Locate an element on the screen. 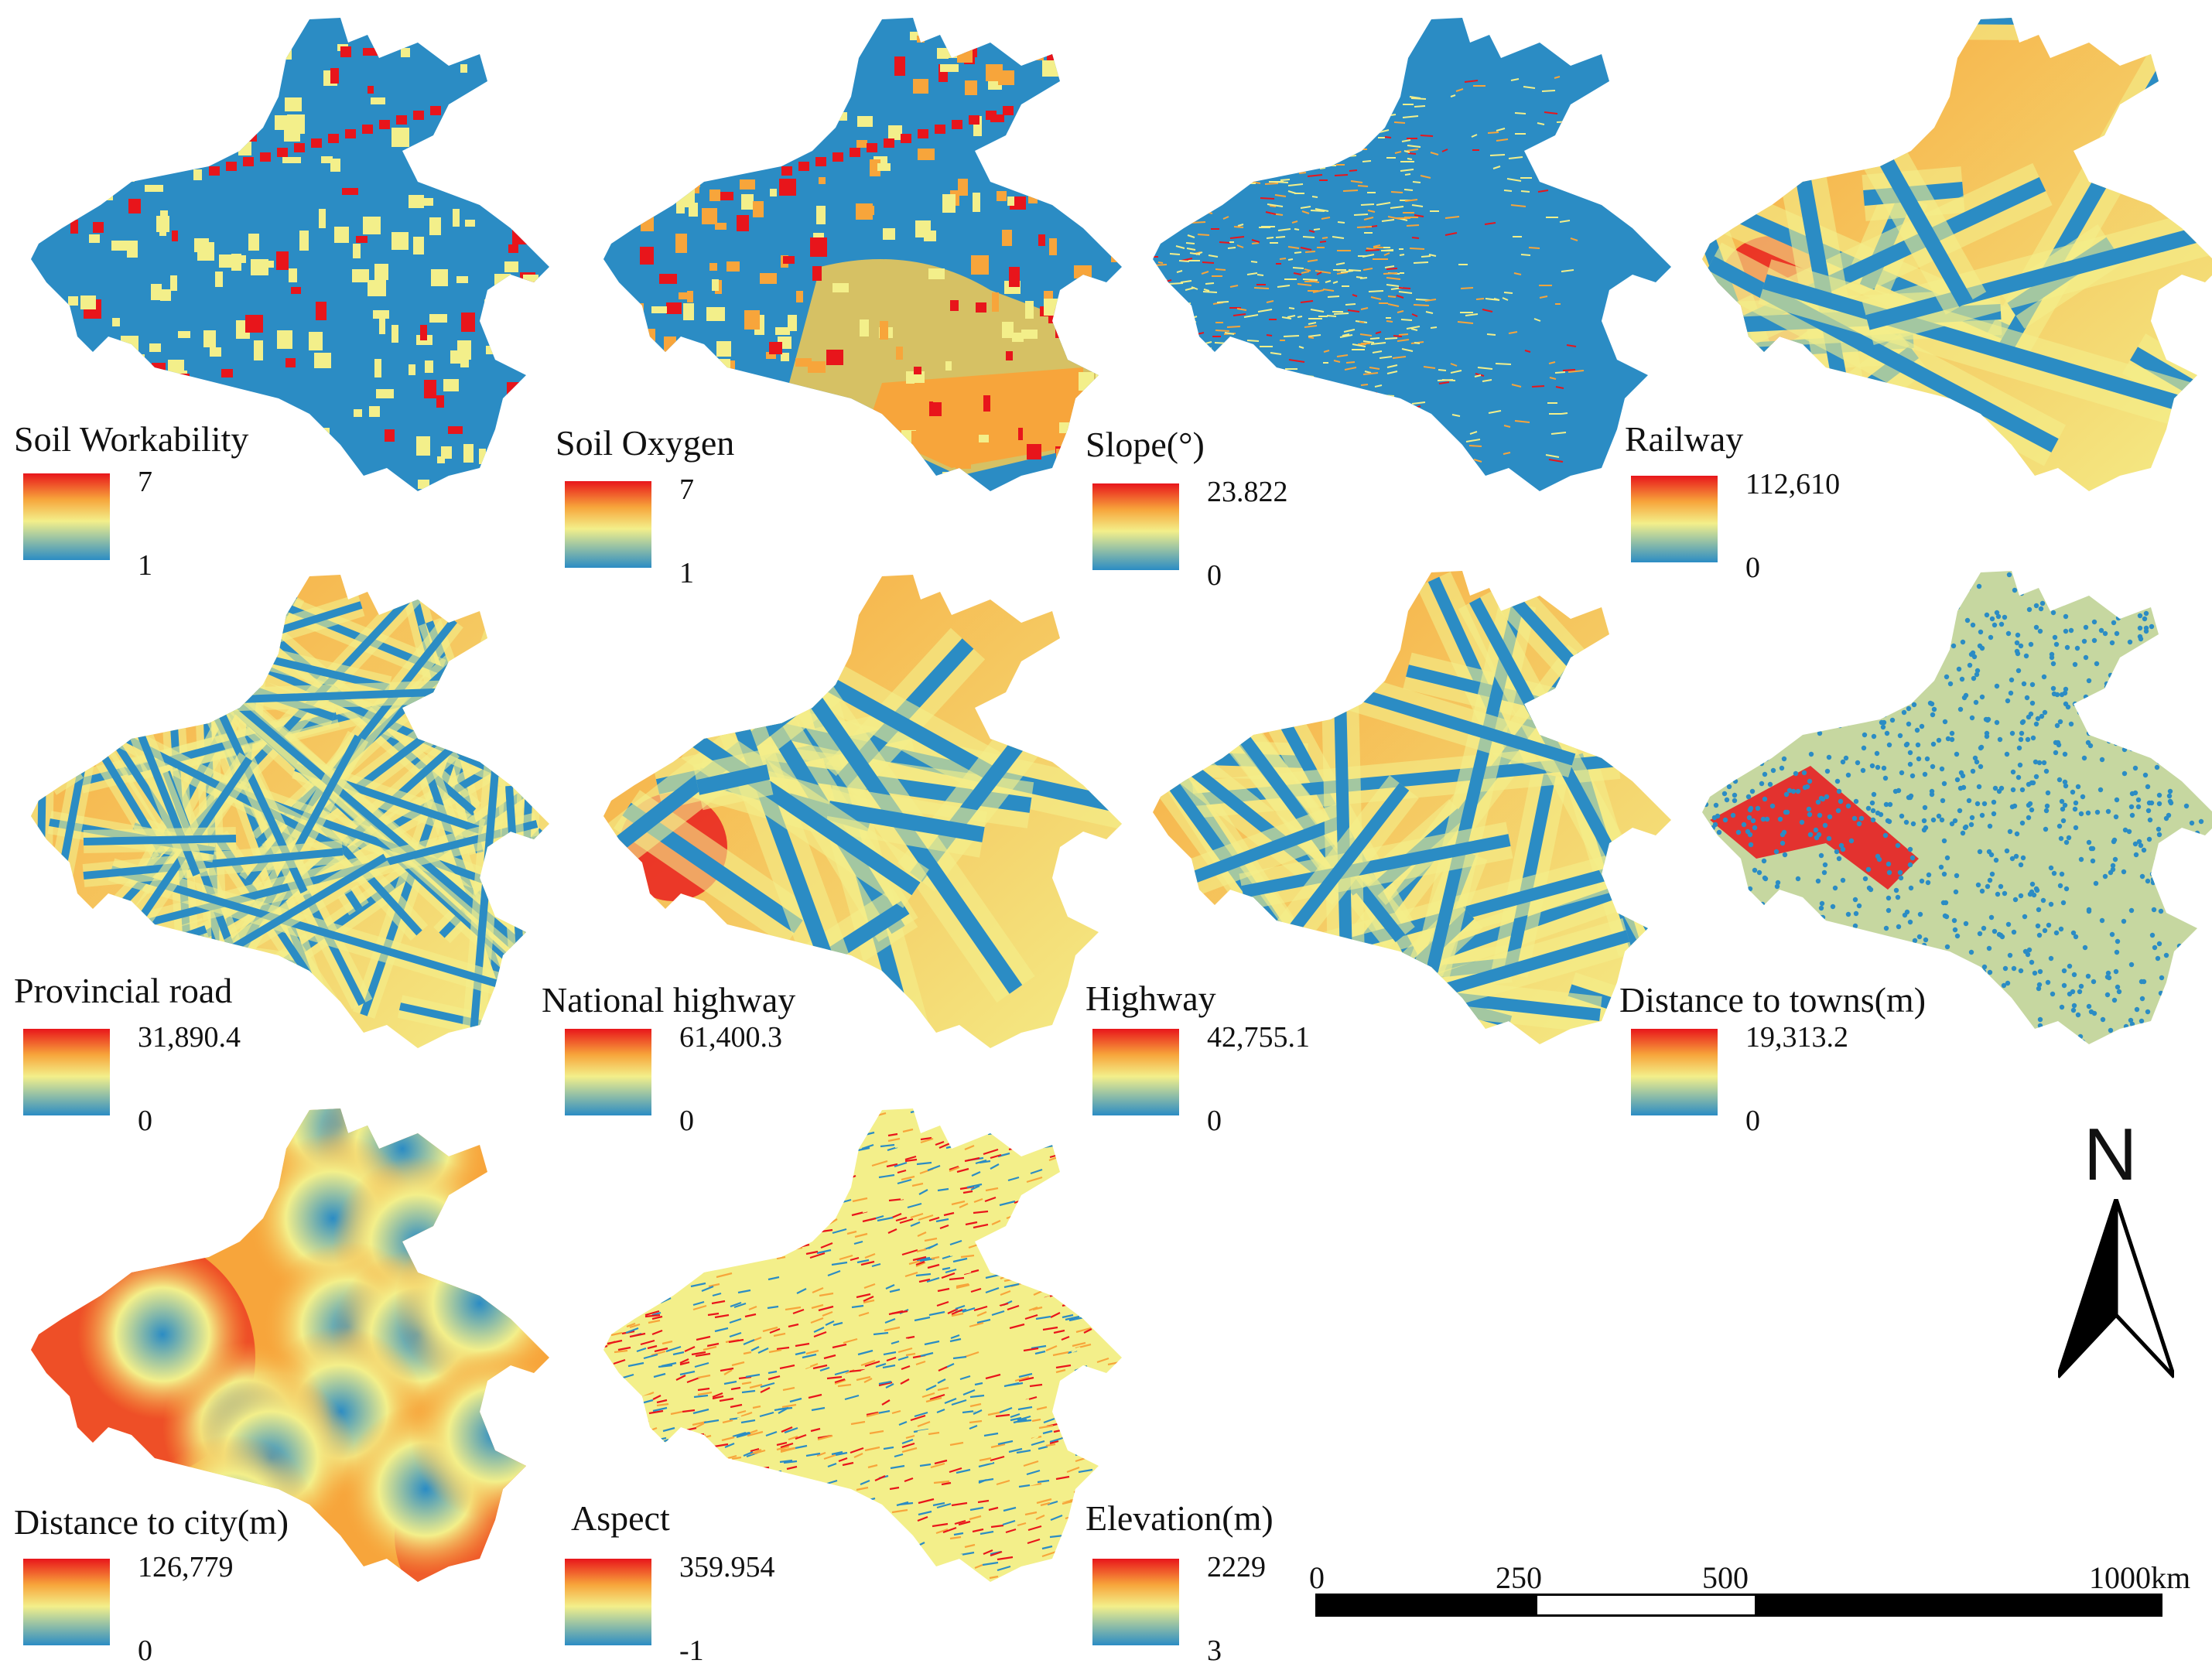  legend-title: Distance to towns(m) is located at coordinates (1773, 1000).